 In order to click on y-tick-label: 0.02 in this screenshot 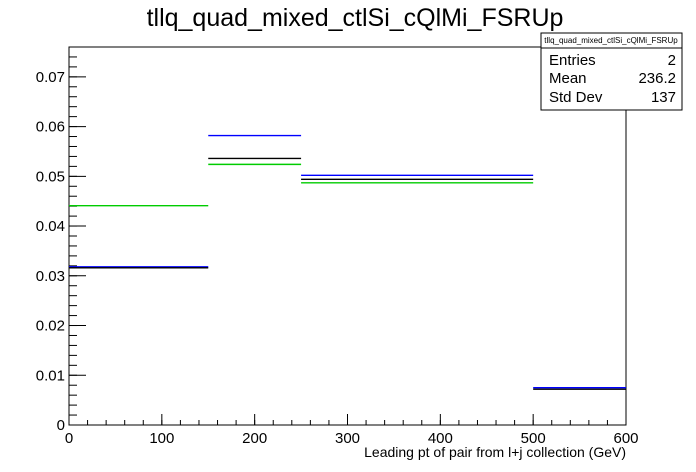, I will do `click(50, 326)`.